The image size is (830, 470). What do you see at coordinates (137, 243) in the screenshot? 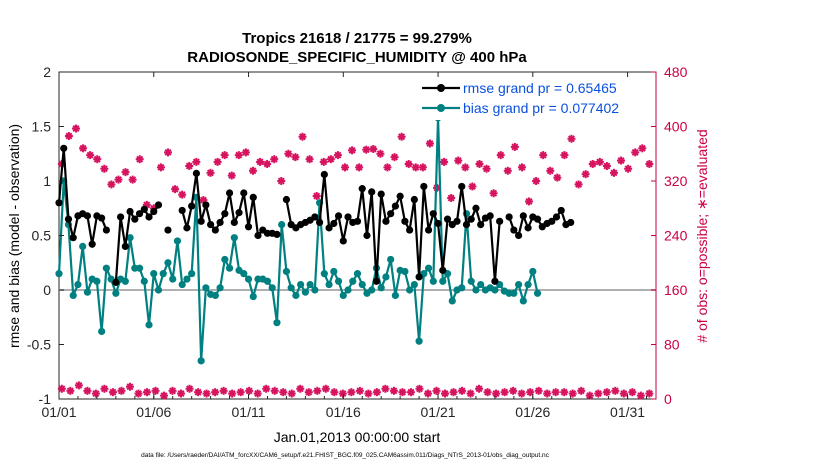
I see `rmse-line` at bounding box center [137, 243].